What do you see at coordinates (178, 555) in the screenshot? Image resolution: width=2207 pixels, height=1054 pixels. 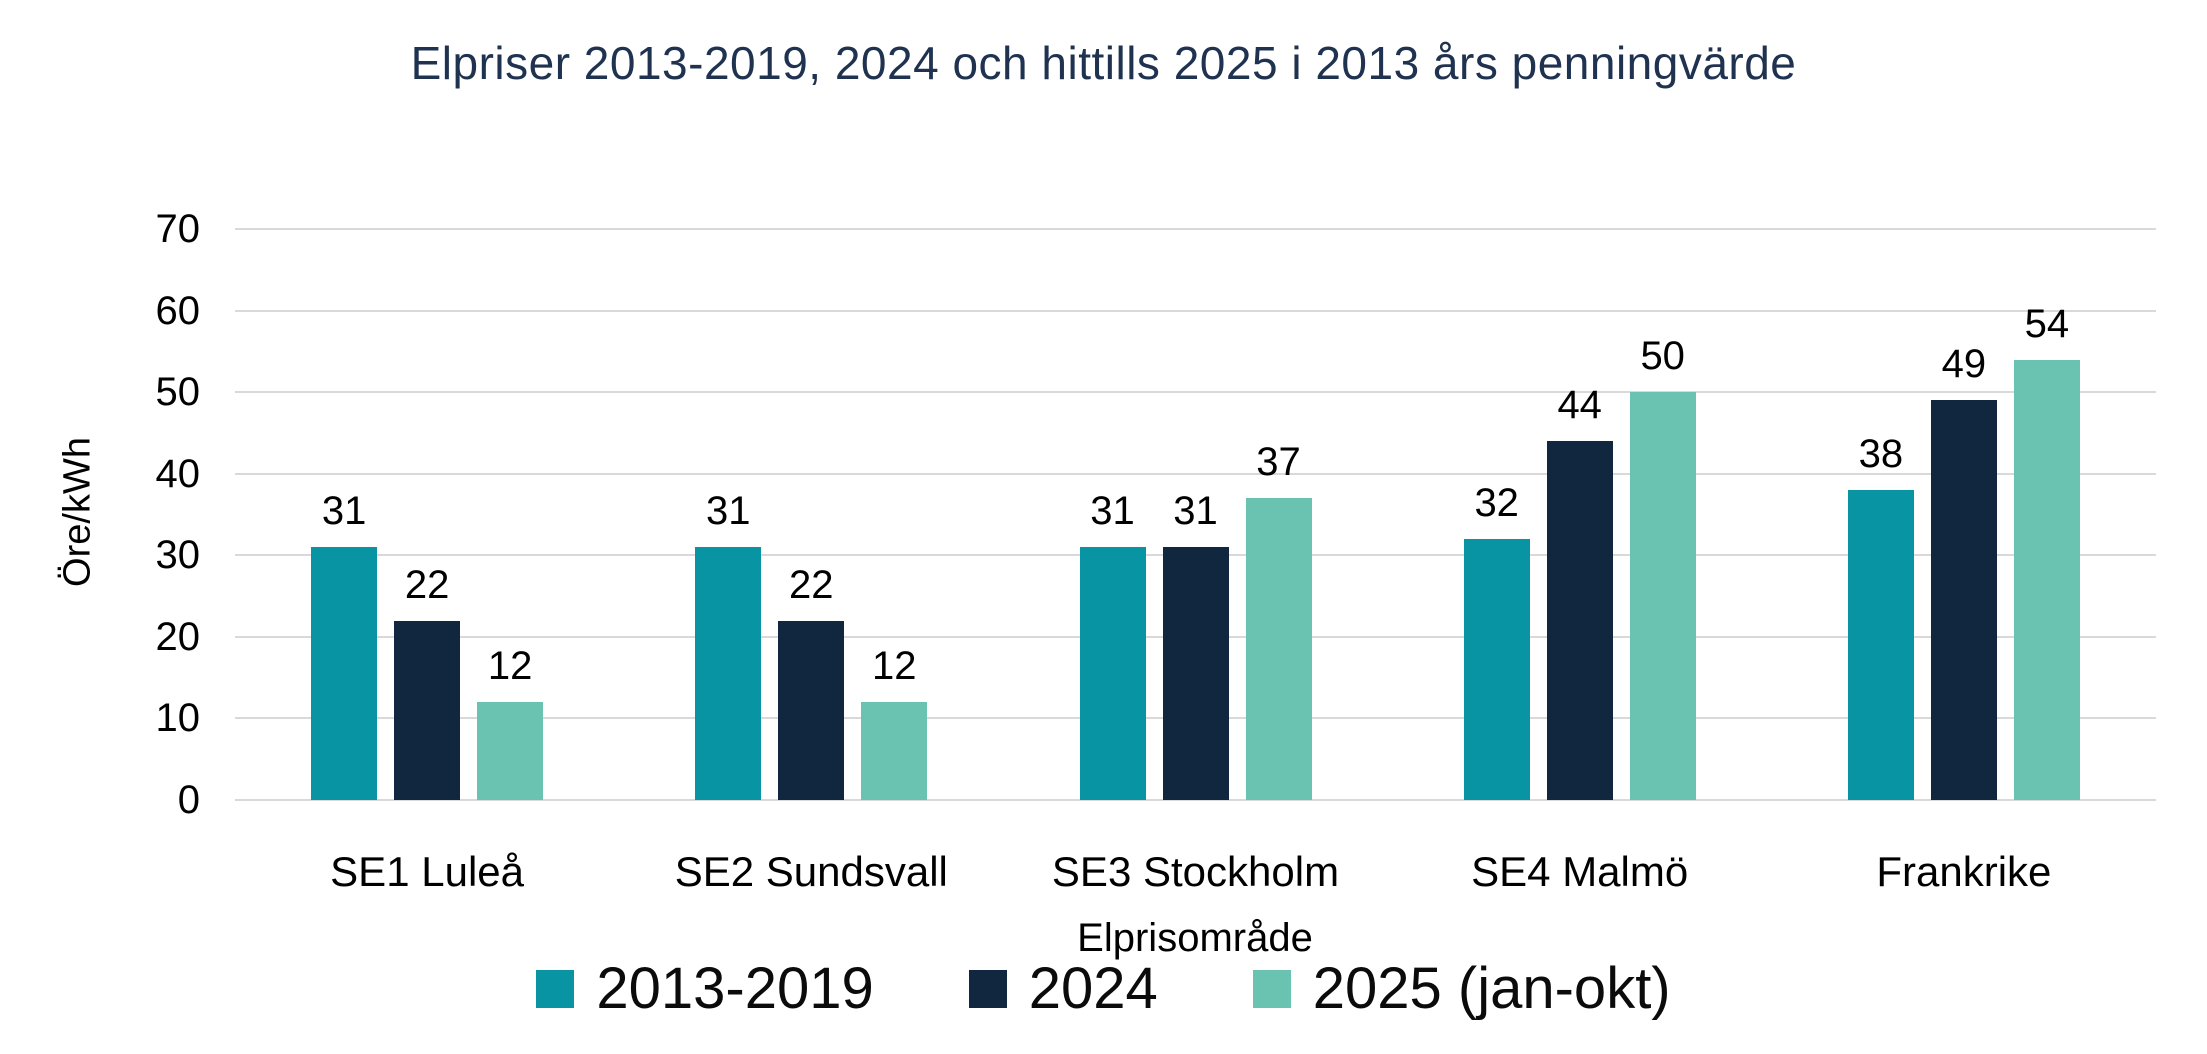 I see `y-tick-label: 30` at bounding box center [178, 555].